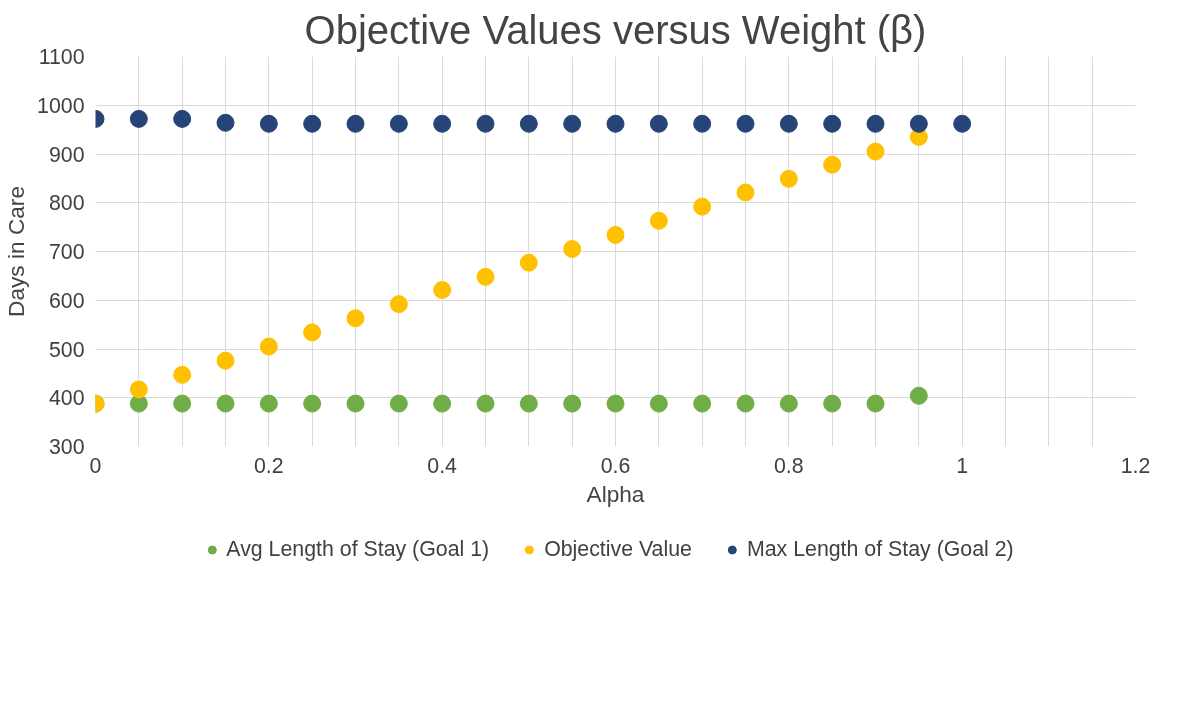  What do you see at coordinates (61, 105) in the screenshot?
I see `y-tick-label: 1000` at bounding box center [61, 105].